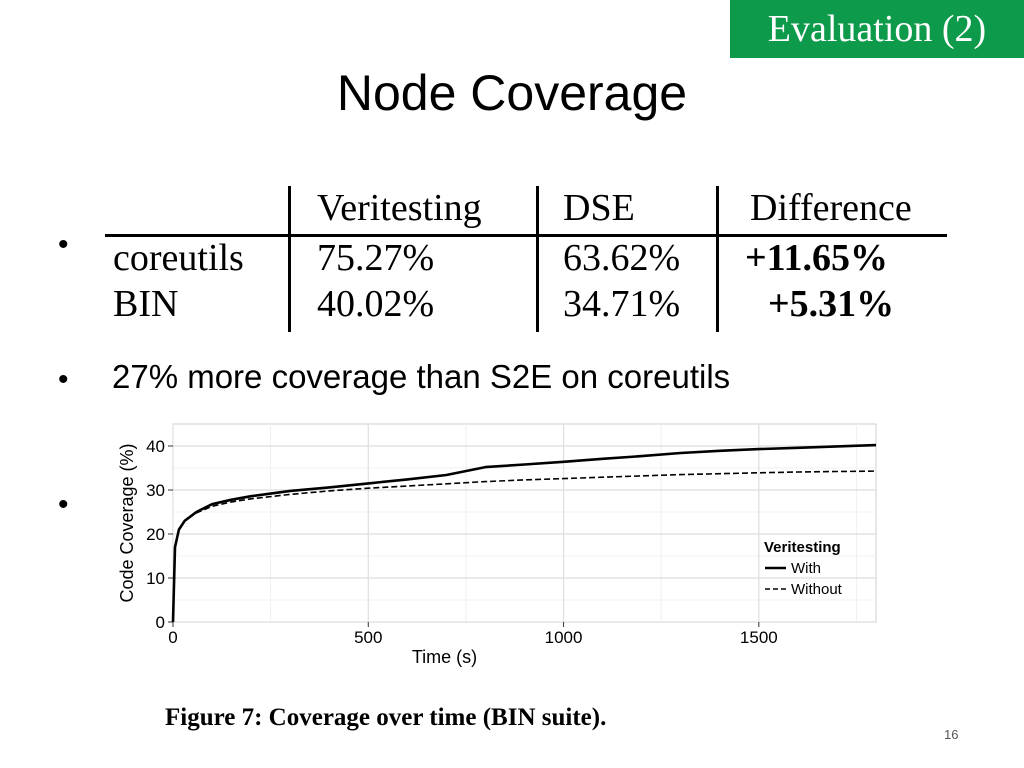 The image size is (1024, 768). Describe the element at coordinates (376, 304) in the screenshot. I see `table-cell: 40.02%` at that location.